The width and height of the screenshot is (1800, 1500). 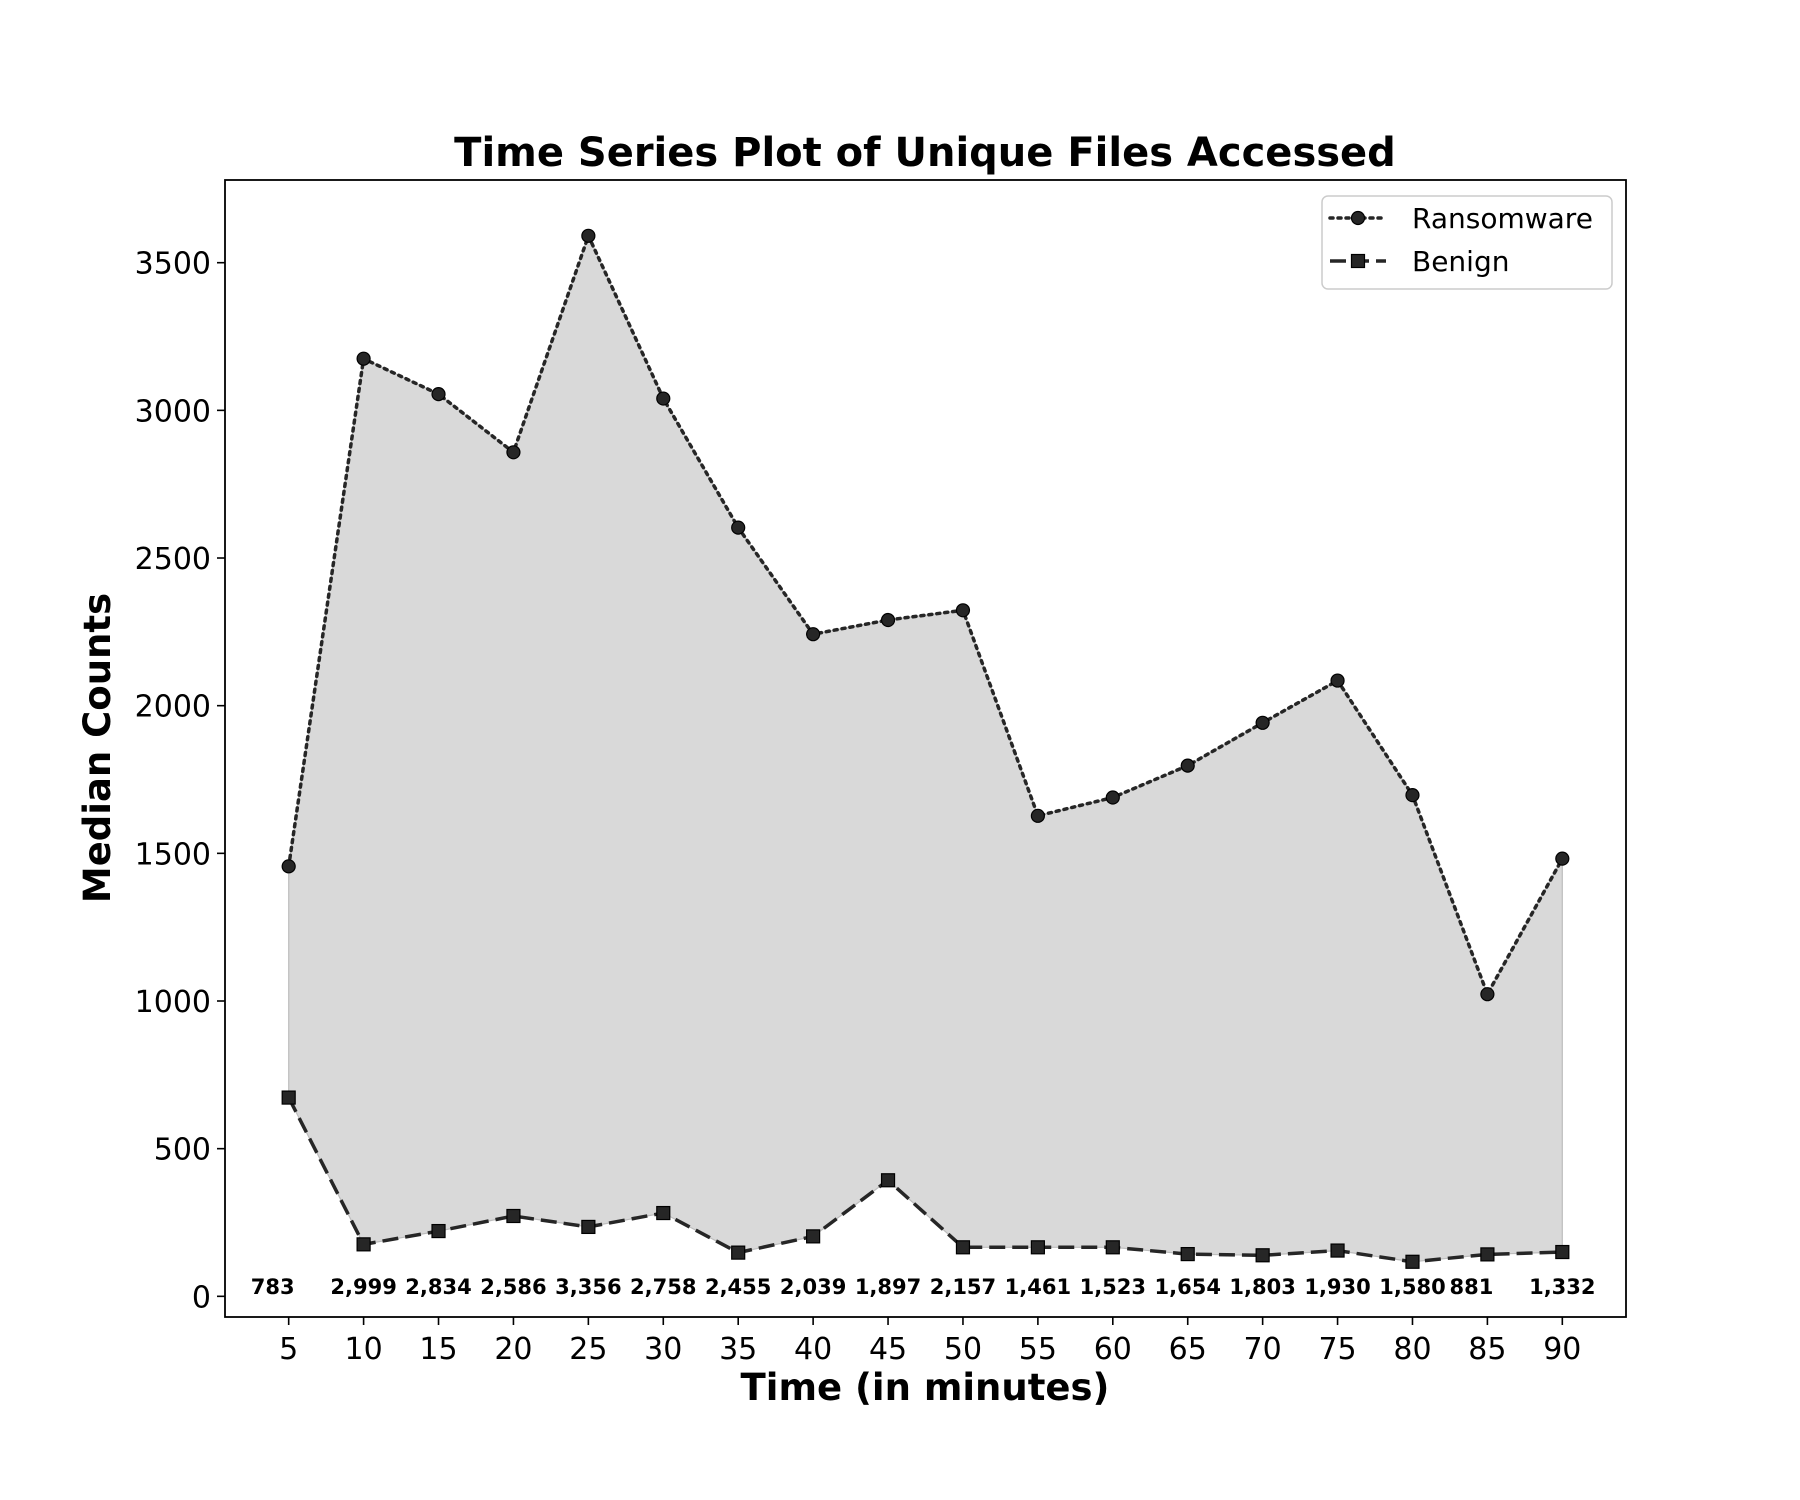 I want to click on x-tick-label: 55, so click(x=1038, y=1349).